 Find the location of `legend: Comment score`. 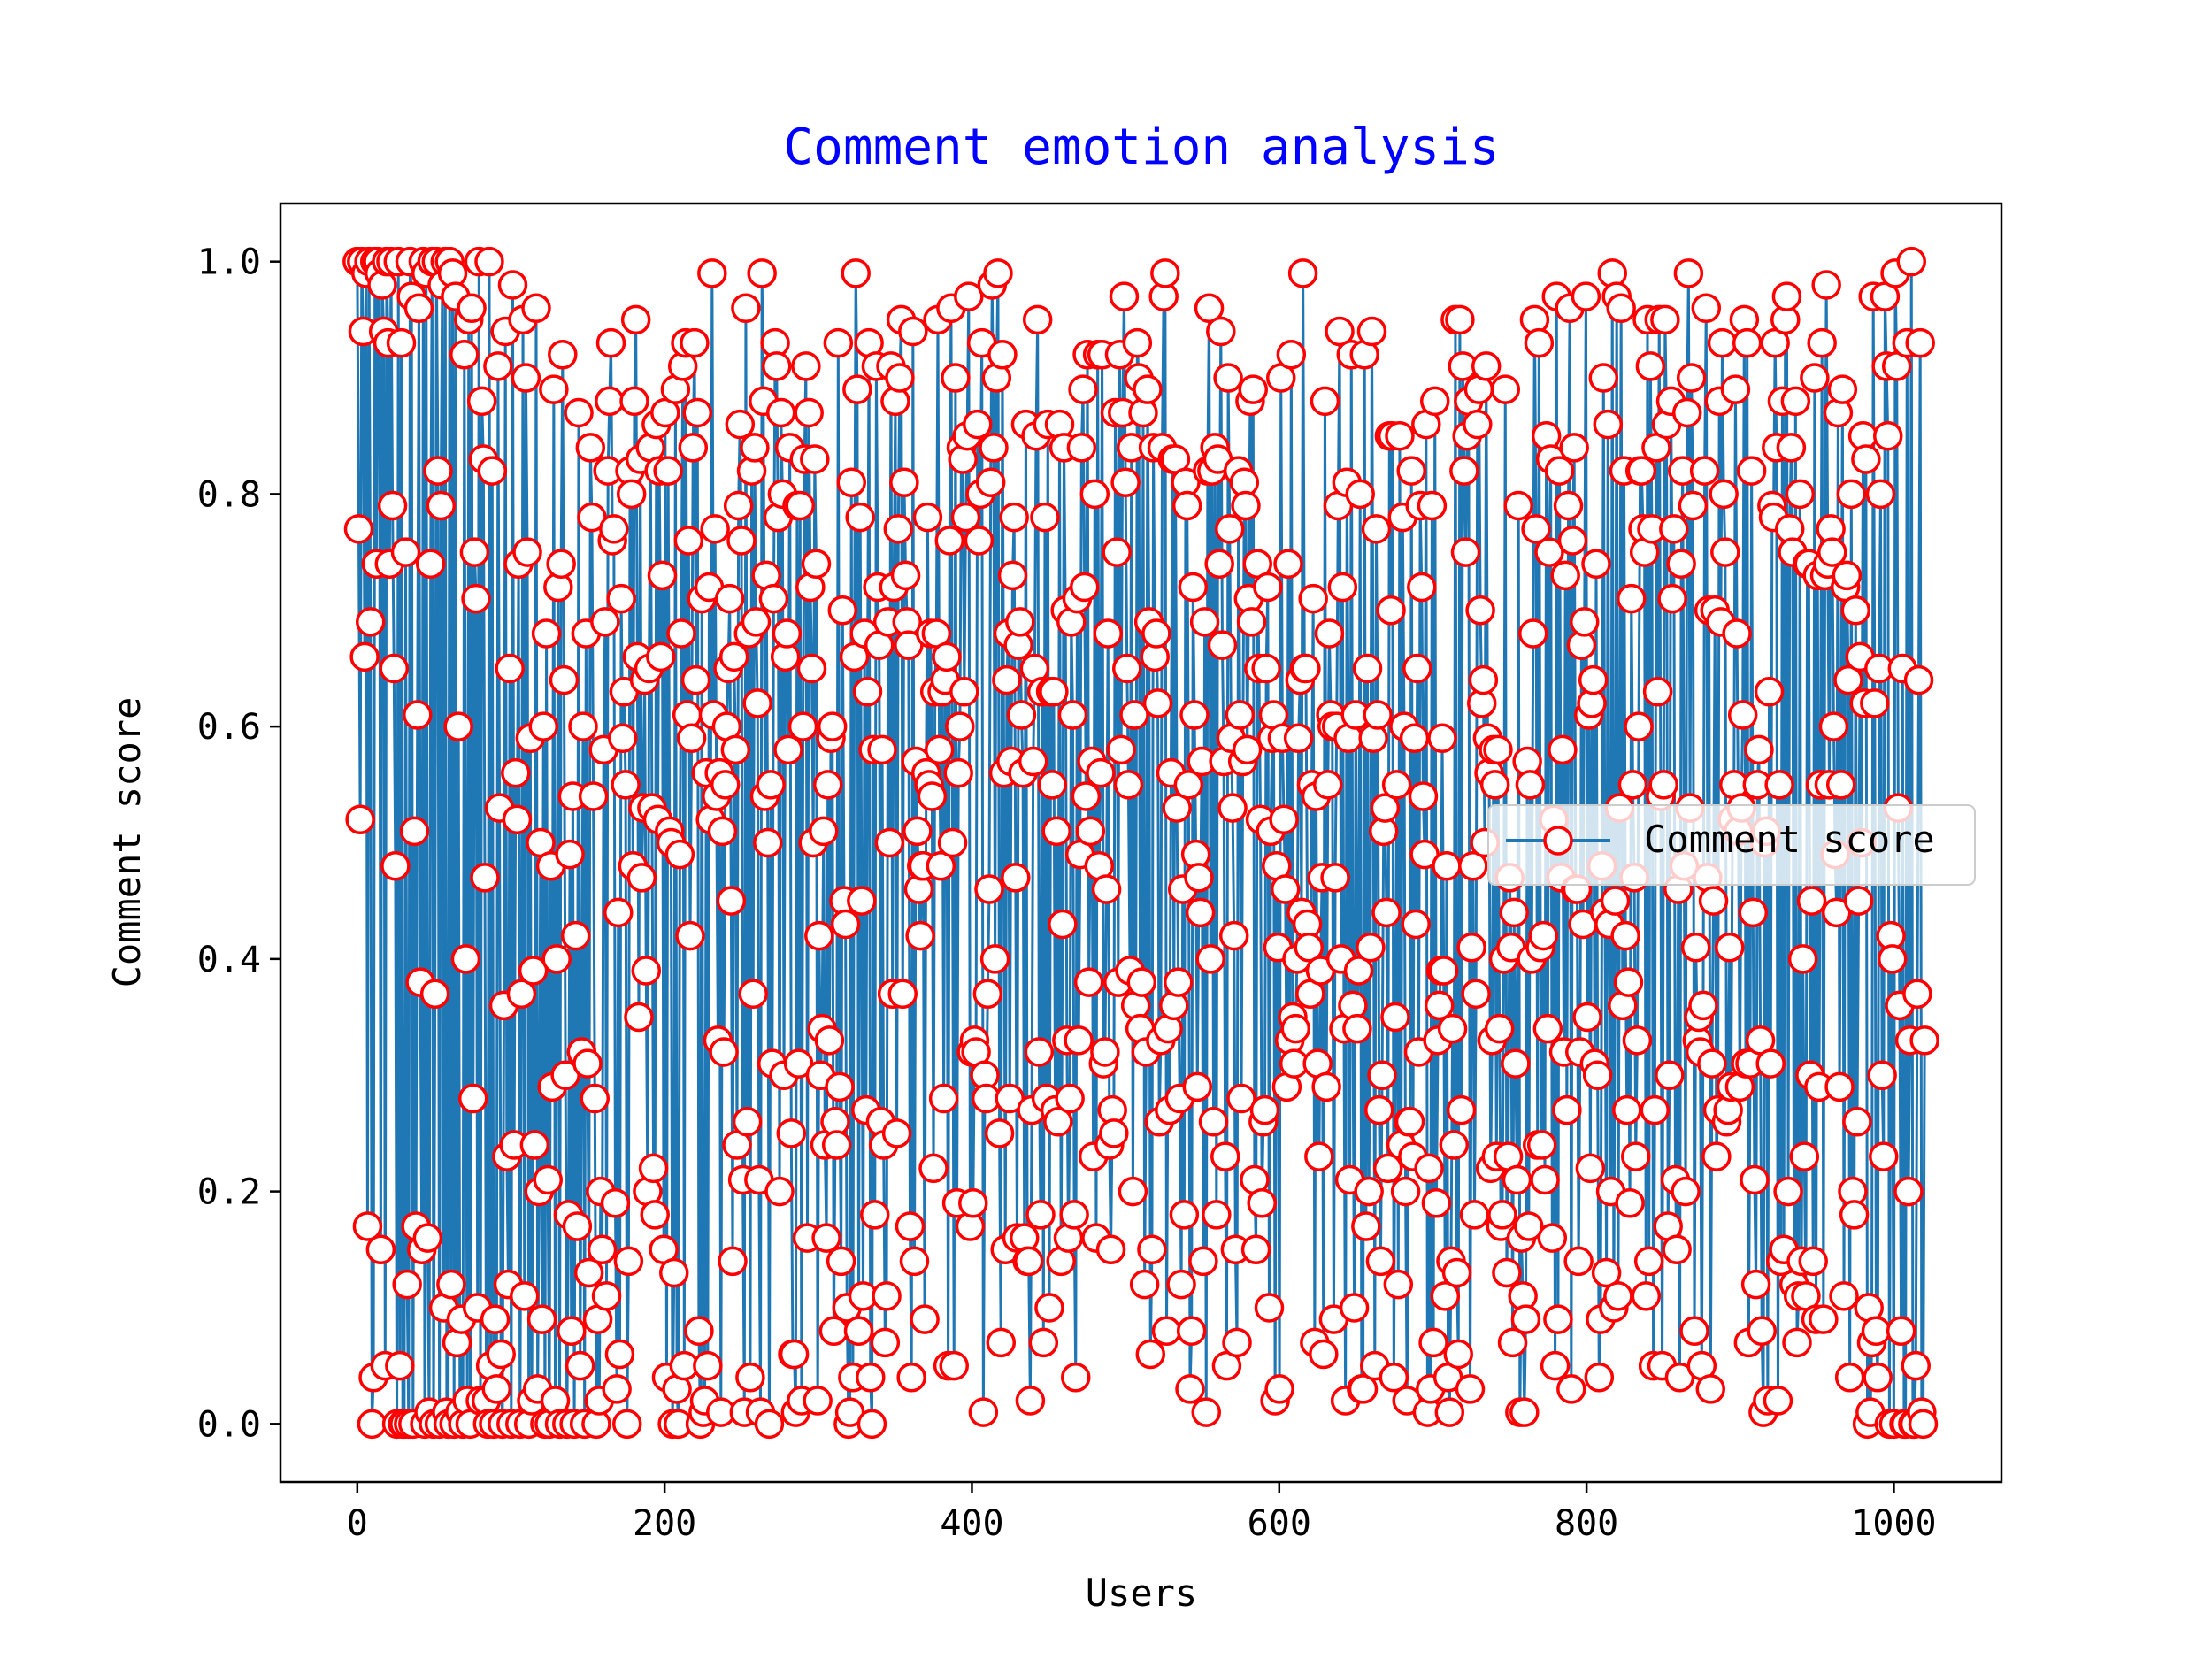

legend: Comment score is located at coordinates (1732, 845).